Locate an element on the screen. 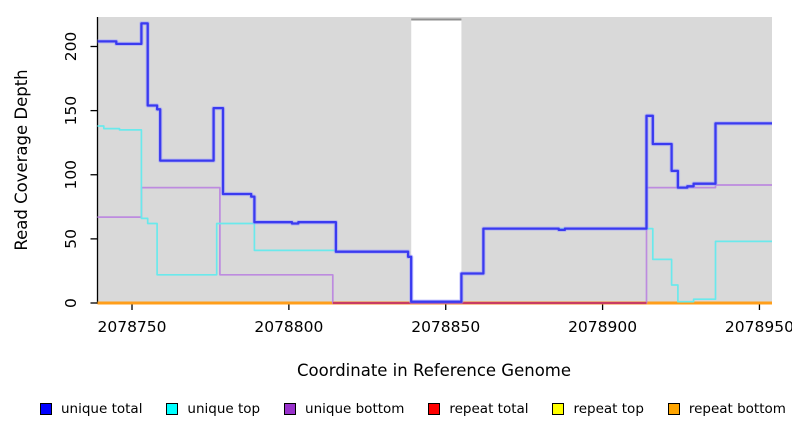  coverage-gap-region is located at coordinates (436, 160).